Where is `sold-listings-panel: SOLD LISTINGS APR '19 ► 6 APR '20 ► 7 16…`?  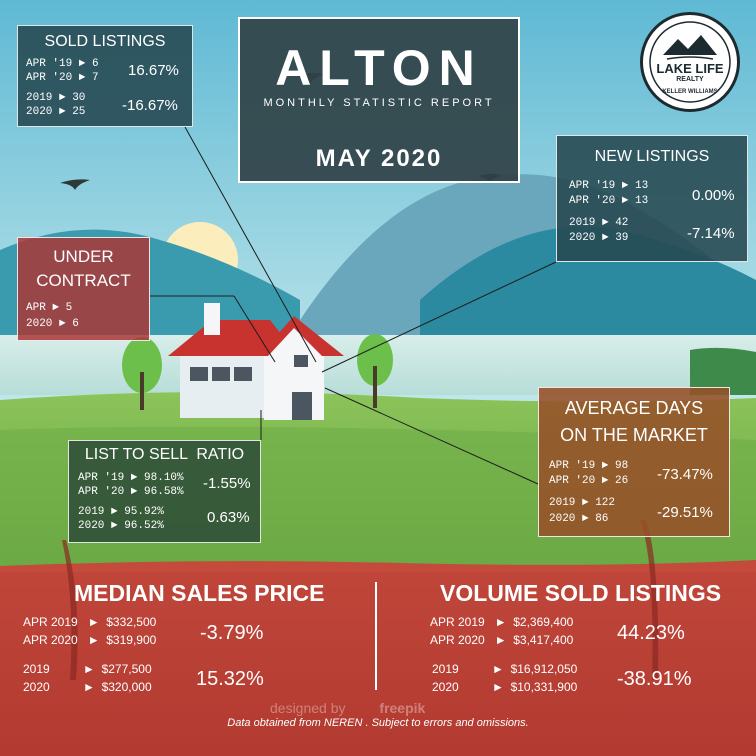 sold-listings-panel: SOLD LISTINGS APR '19 ► 6 APR '20 ► 7 16… is located at coordinates (105, 76).